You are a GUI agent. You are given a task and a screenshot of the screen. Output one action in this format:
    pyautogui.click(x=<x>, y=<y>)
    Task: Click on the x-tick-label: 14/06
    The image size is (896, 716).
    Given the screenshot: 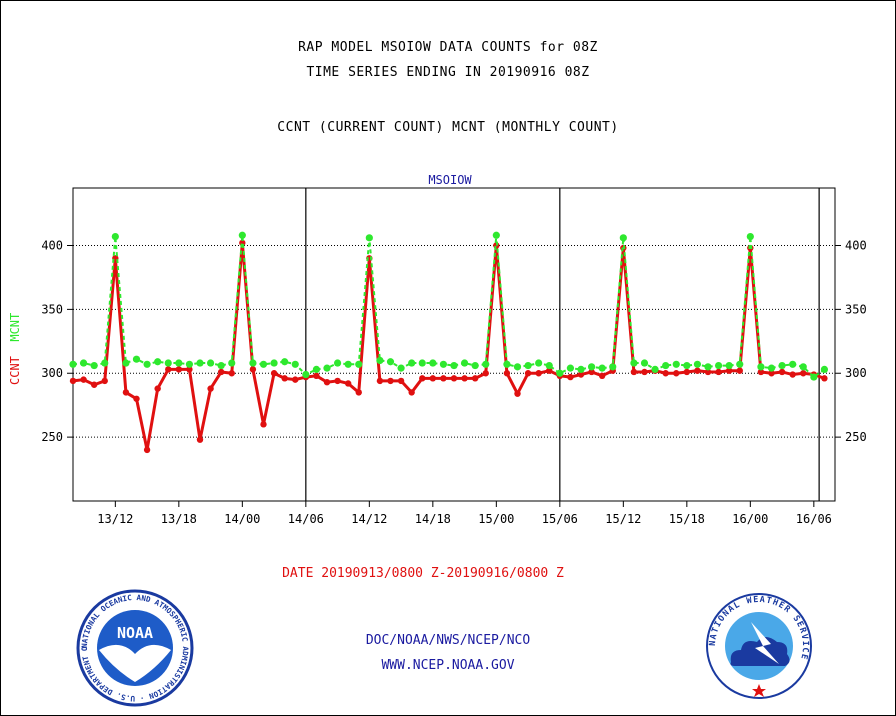 What is the action you would take?
    pyautogui.click(x=306, y=519)
    